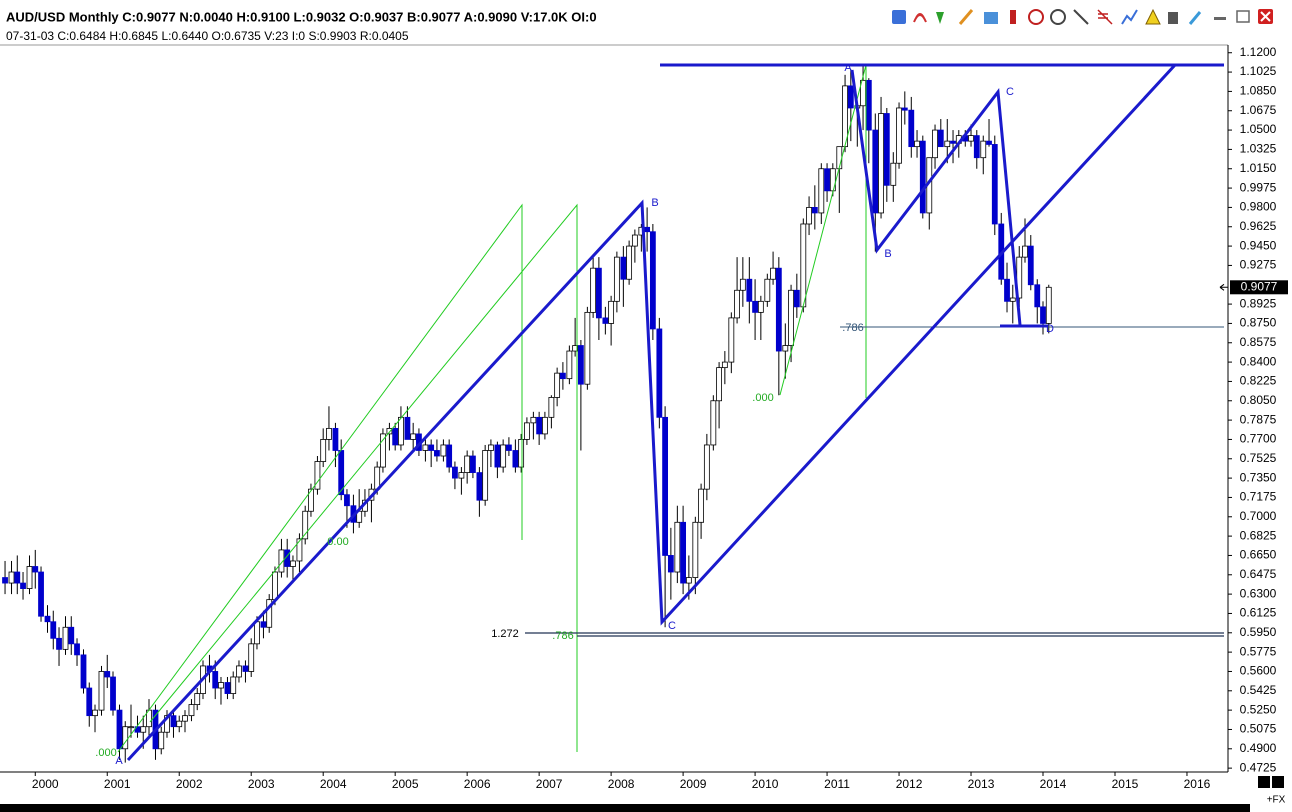  Describe the element at coordinates (261, 784) in the screenshot. I see `x-tick-label: 2003` at that location.